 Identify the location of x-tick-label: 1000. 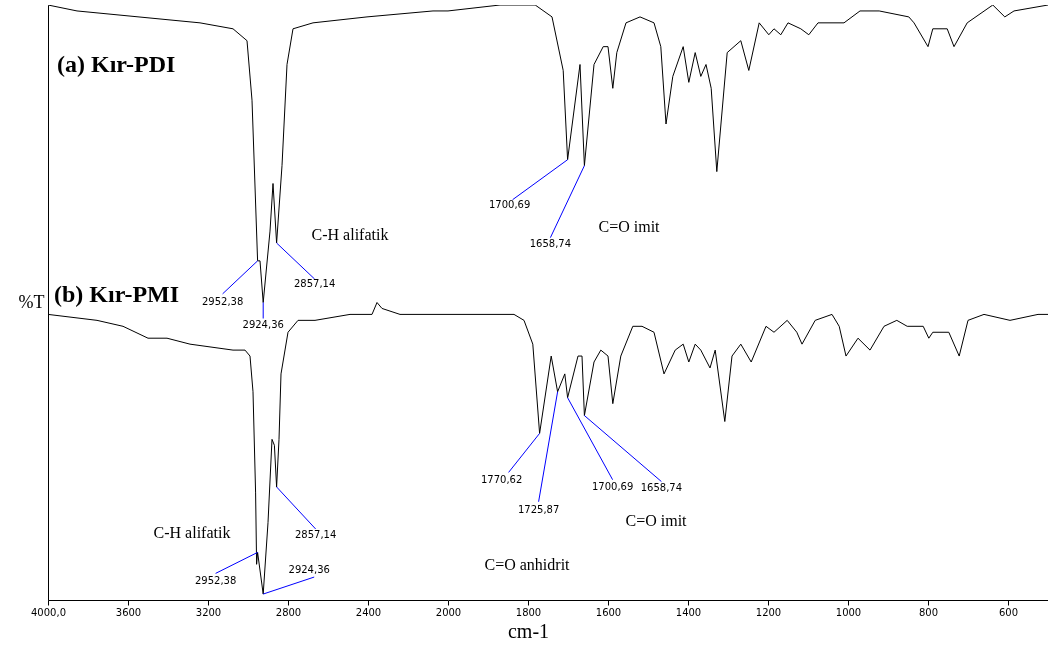
(848, 612).